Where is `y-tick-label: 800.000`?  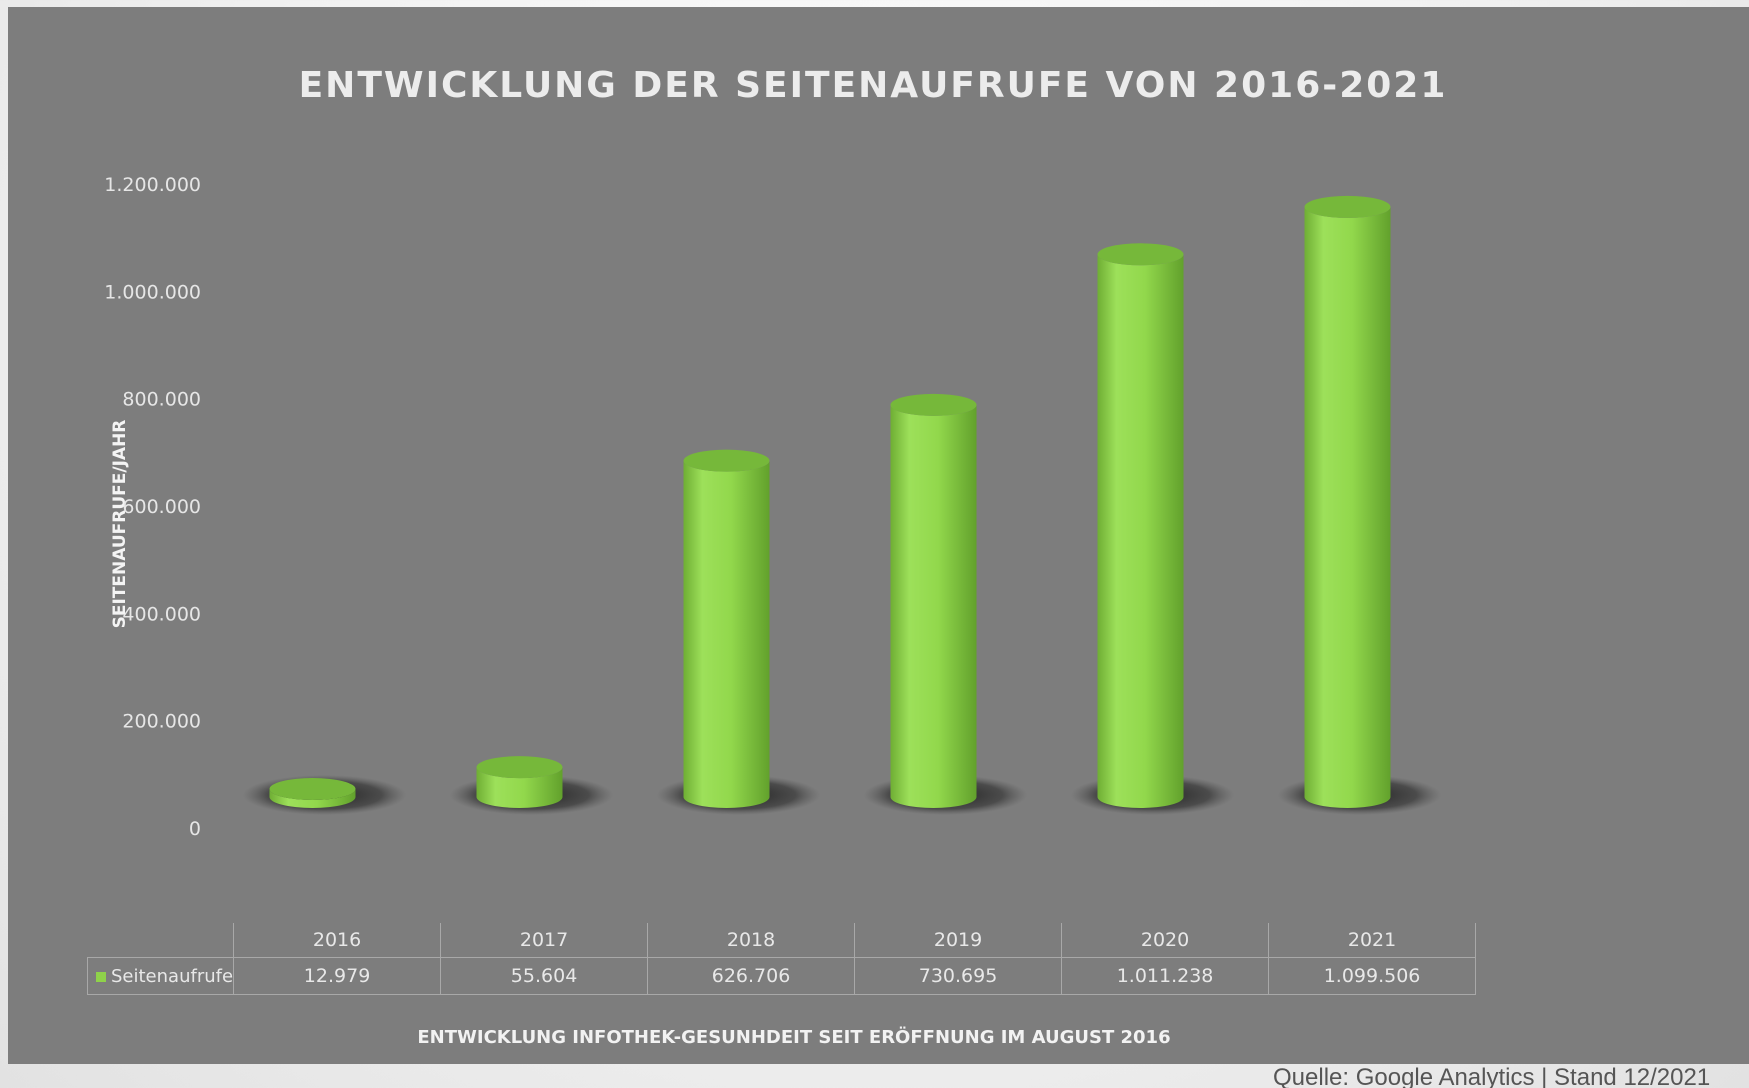 y-tick-label: 800.000 is located at coordinates (161, 400).